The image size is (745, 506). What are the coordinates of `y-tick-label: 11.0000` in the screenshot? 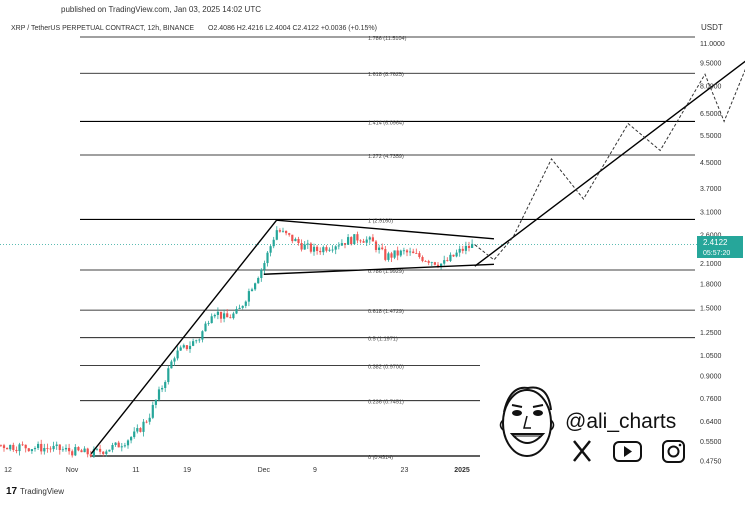 It's located at (712, 44).